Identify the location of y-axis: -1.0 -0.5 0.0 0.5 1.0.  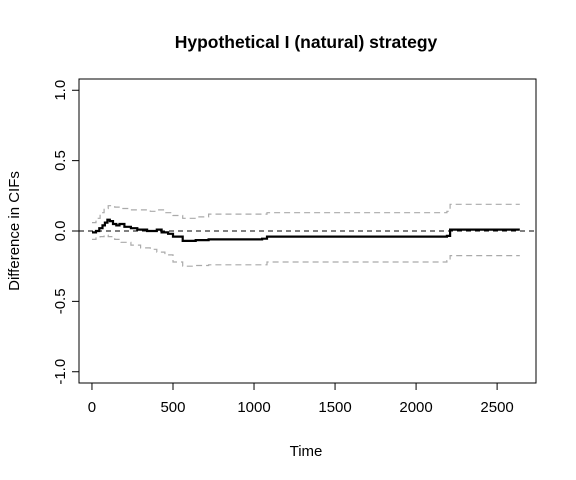
(66, 232).